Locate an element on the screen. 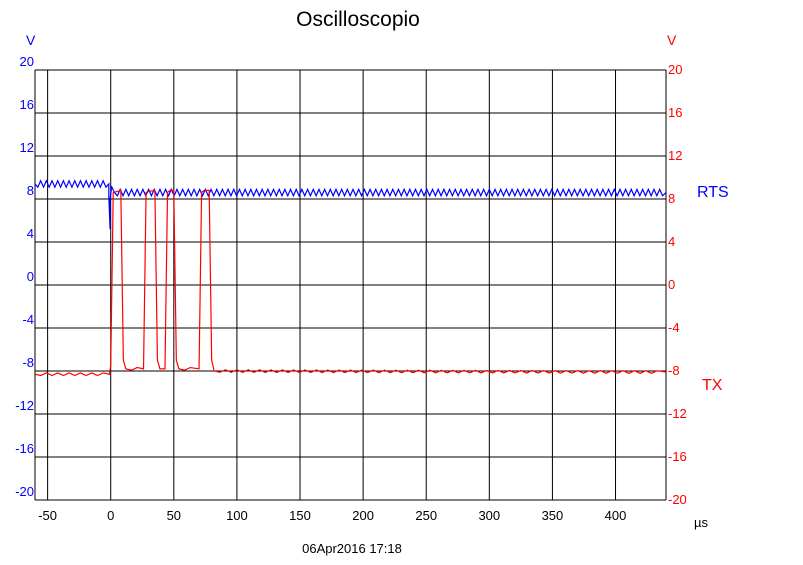 The width and height of the screenshot is (803, 565). right-tick-label: 0 is located at coordinates (671, 284).